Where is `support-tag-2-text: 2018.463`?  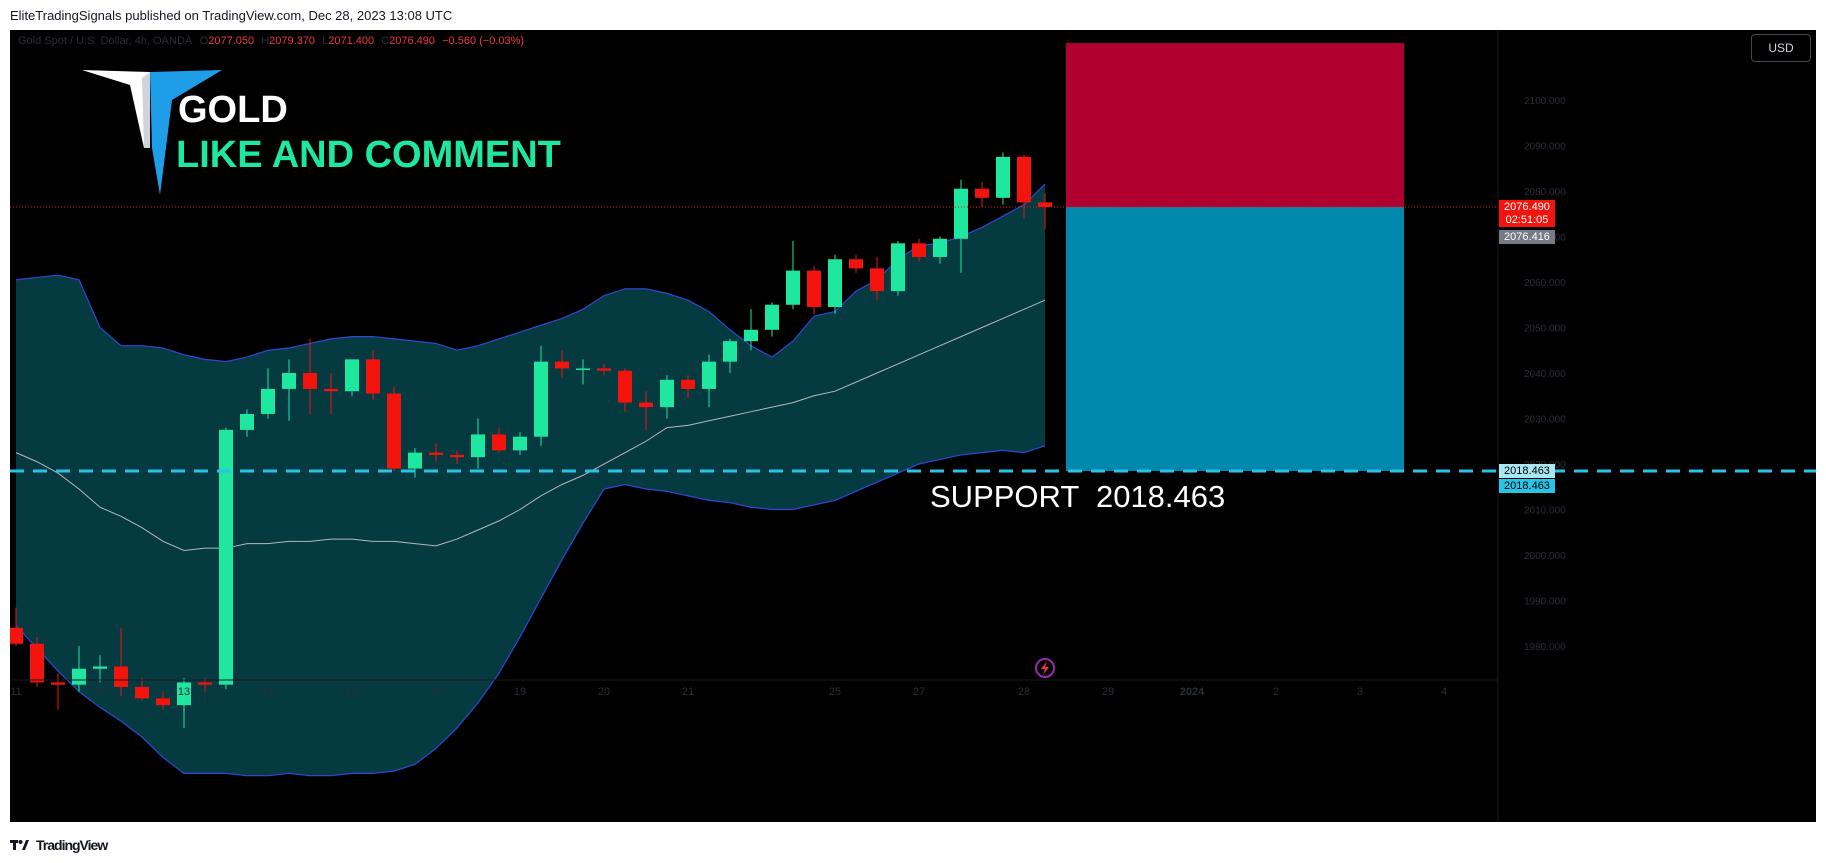
support-tag-2-text: 2018.463 is located at coordinates (1527, 486).